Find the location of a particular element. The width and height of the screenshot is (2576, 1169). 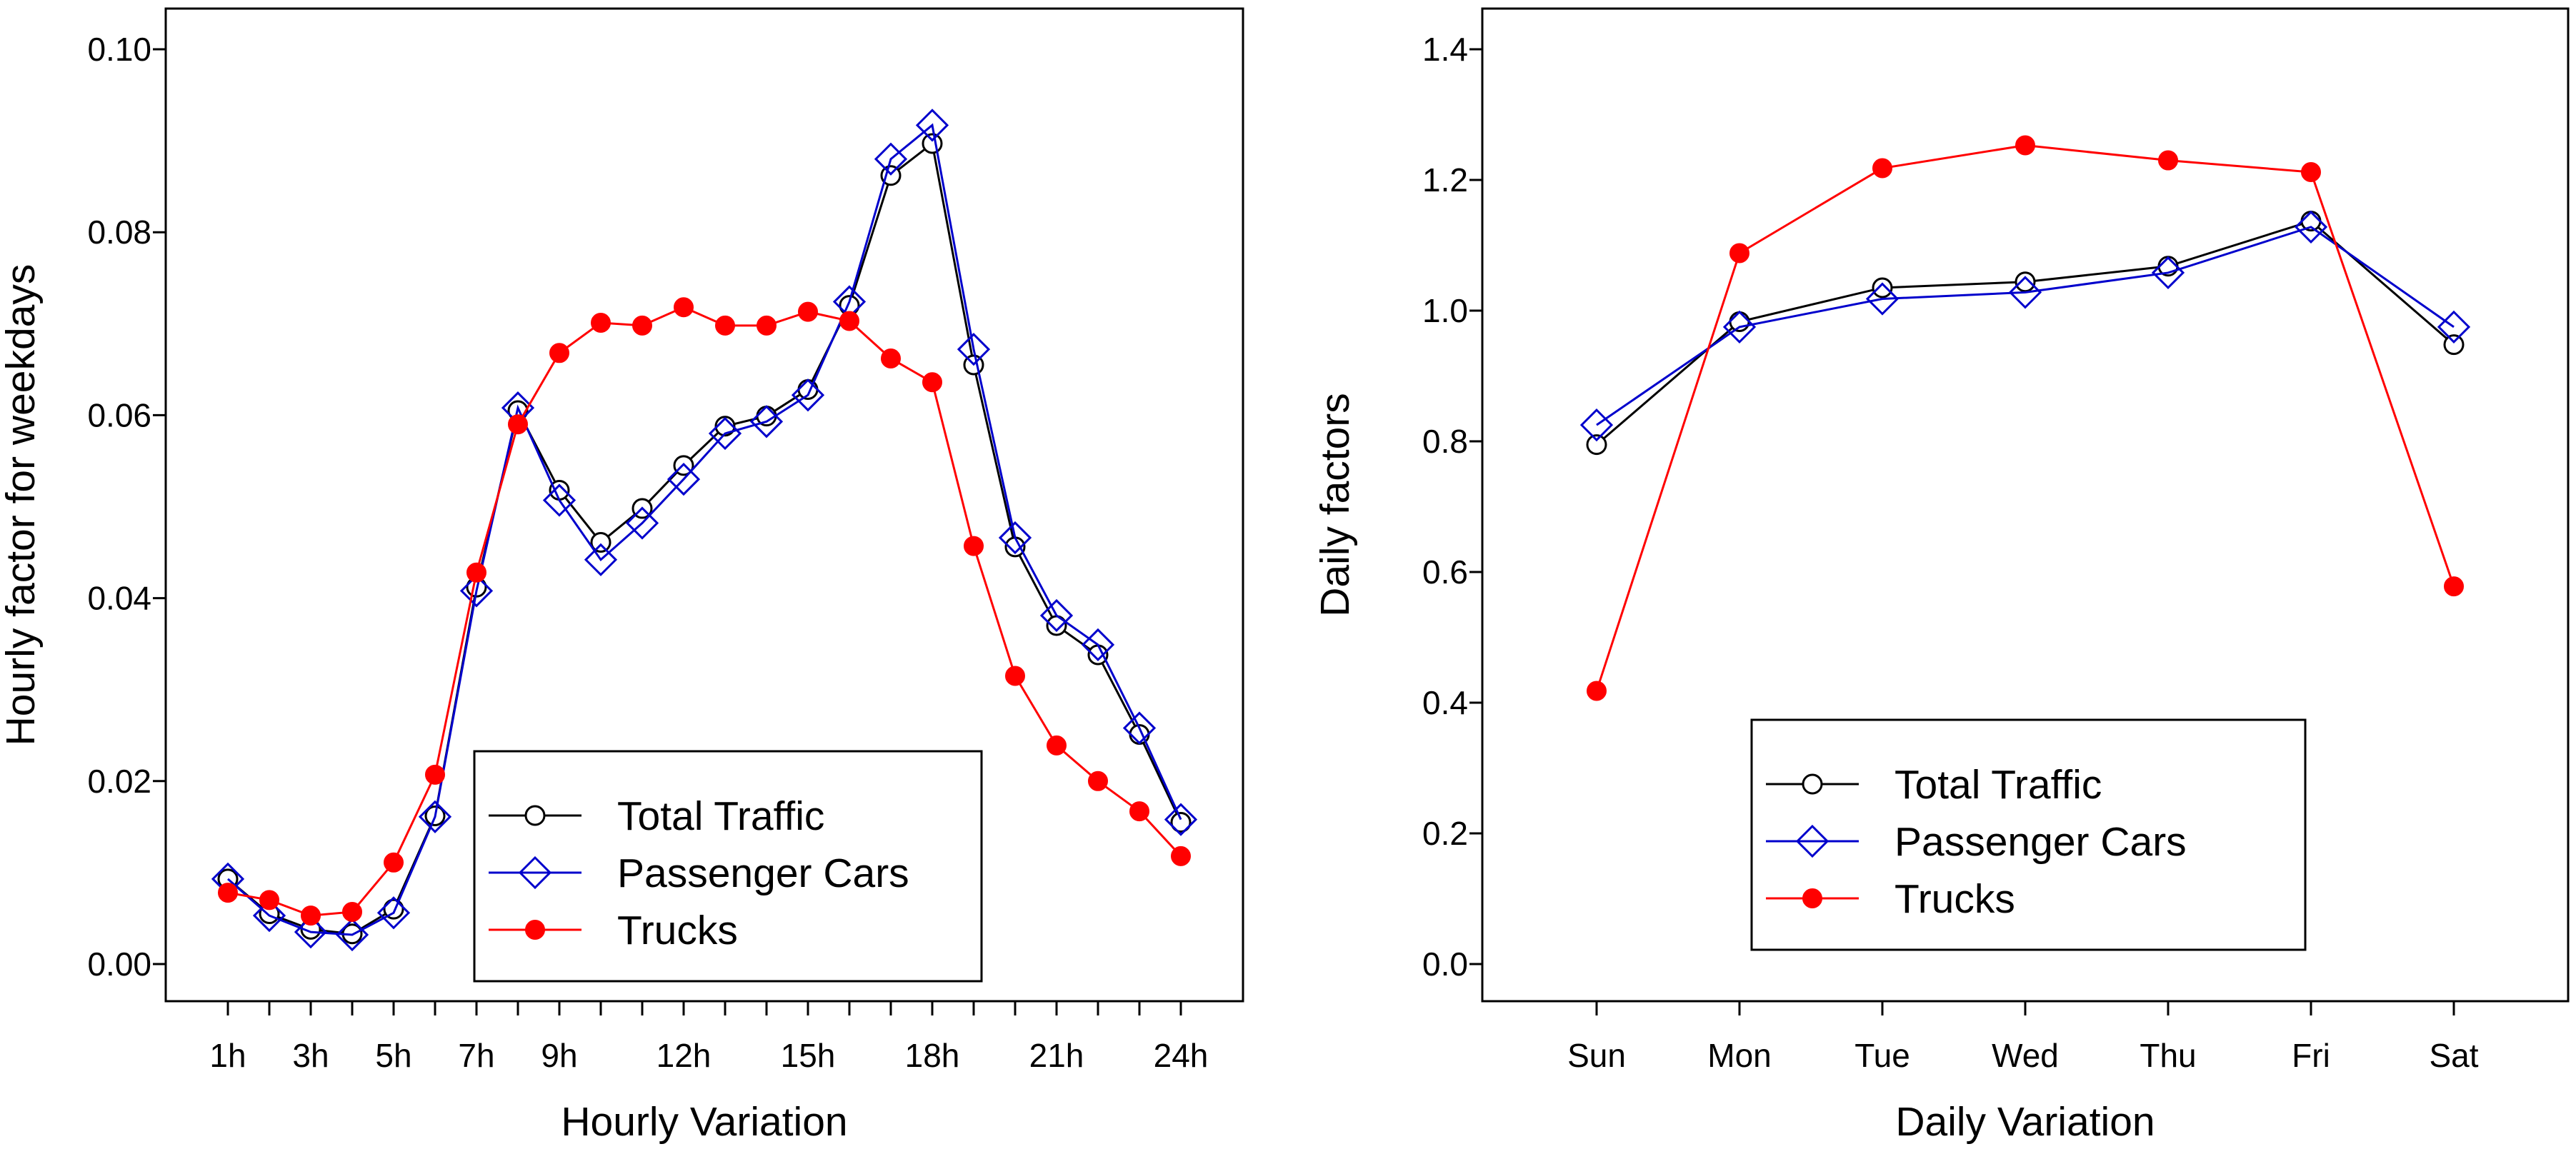

y-tick-label: 0.04 is located at coordinates (119, 598).